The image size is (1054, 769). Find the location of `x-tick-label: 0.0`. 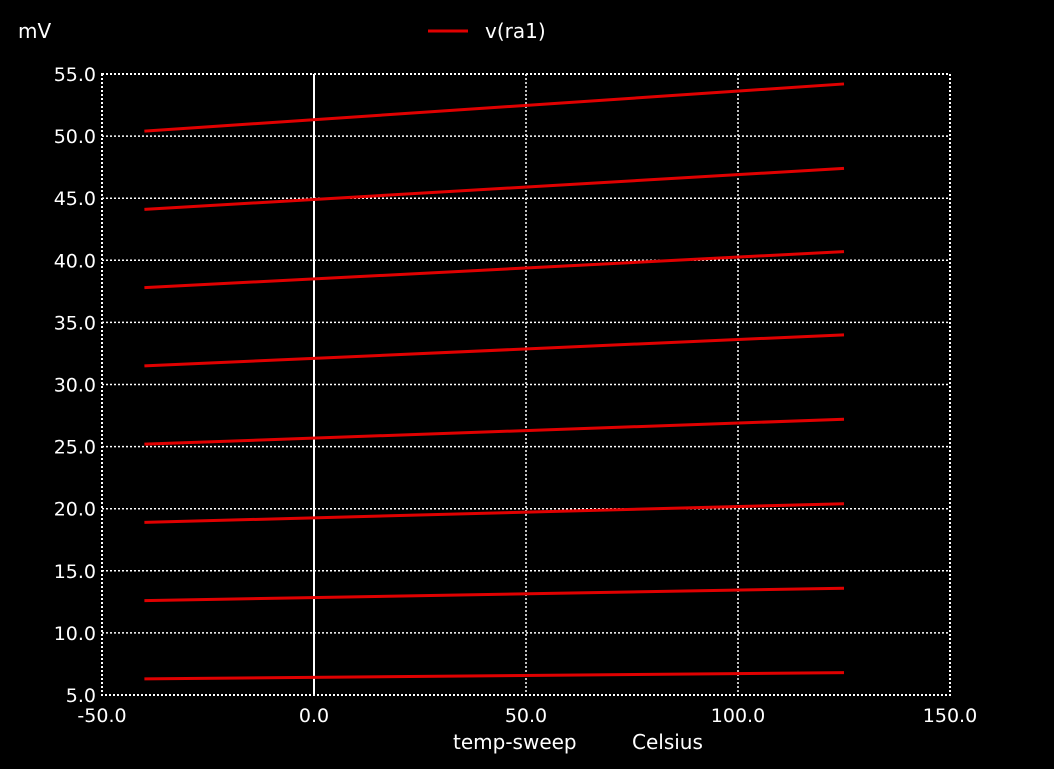

x-tick-label: 0.0 is located at coordinates (314, 716).